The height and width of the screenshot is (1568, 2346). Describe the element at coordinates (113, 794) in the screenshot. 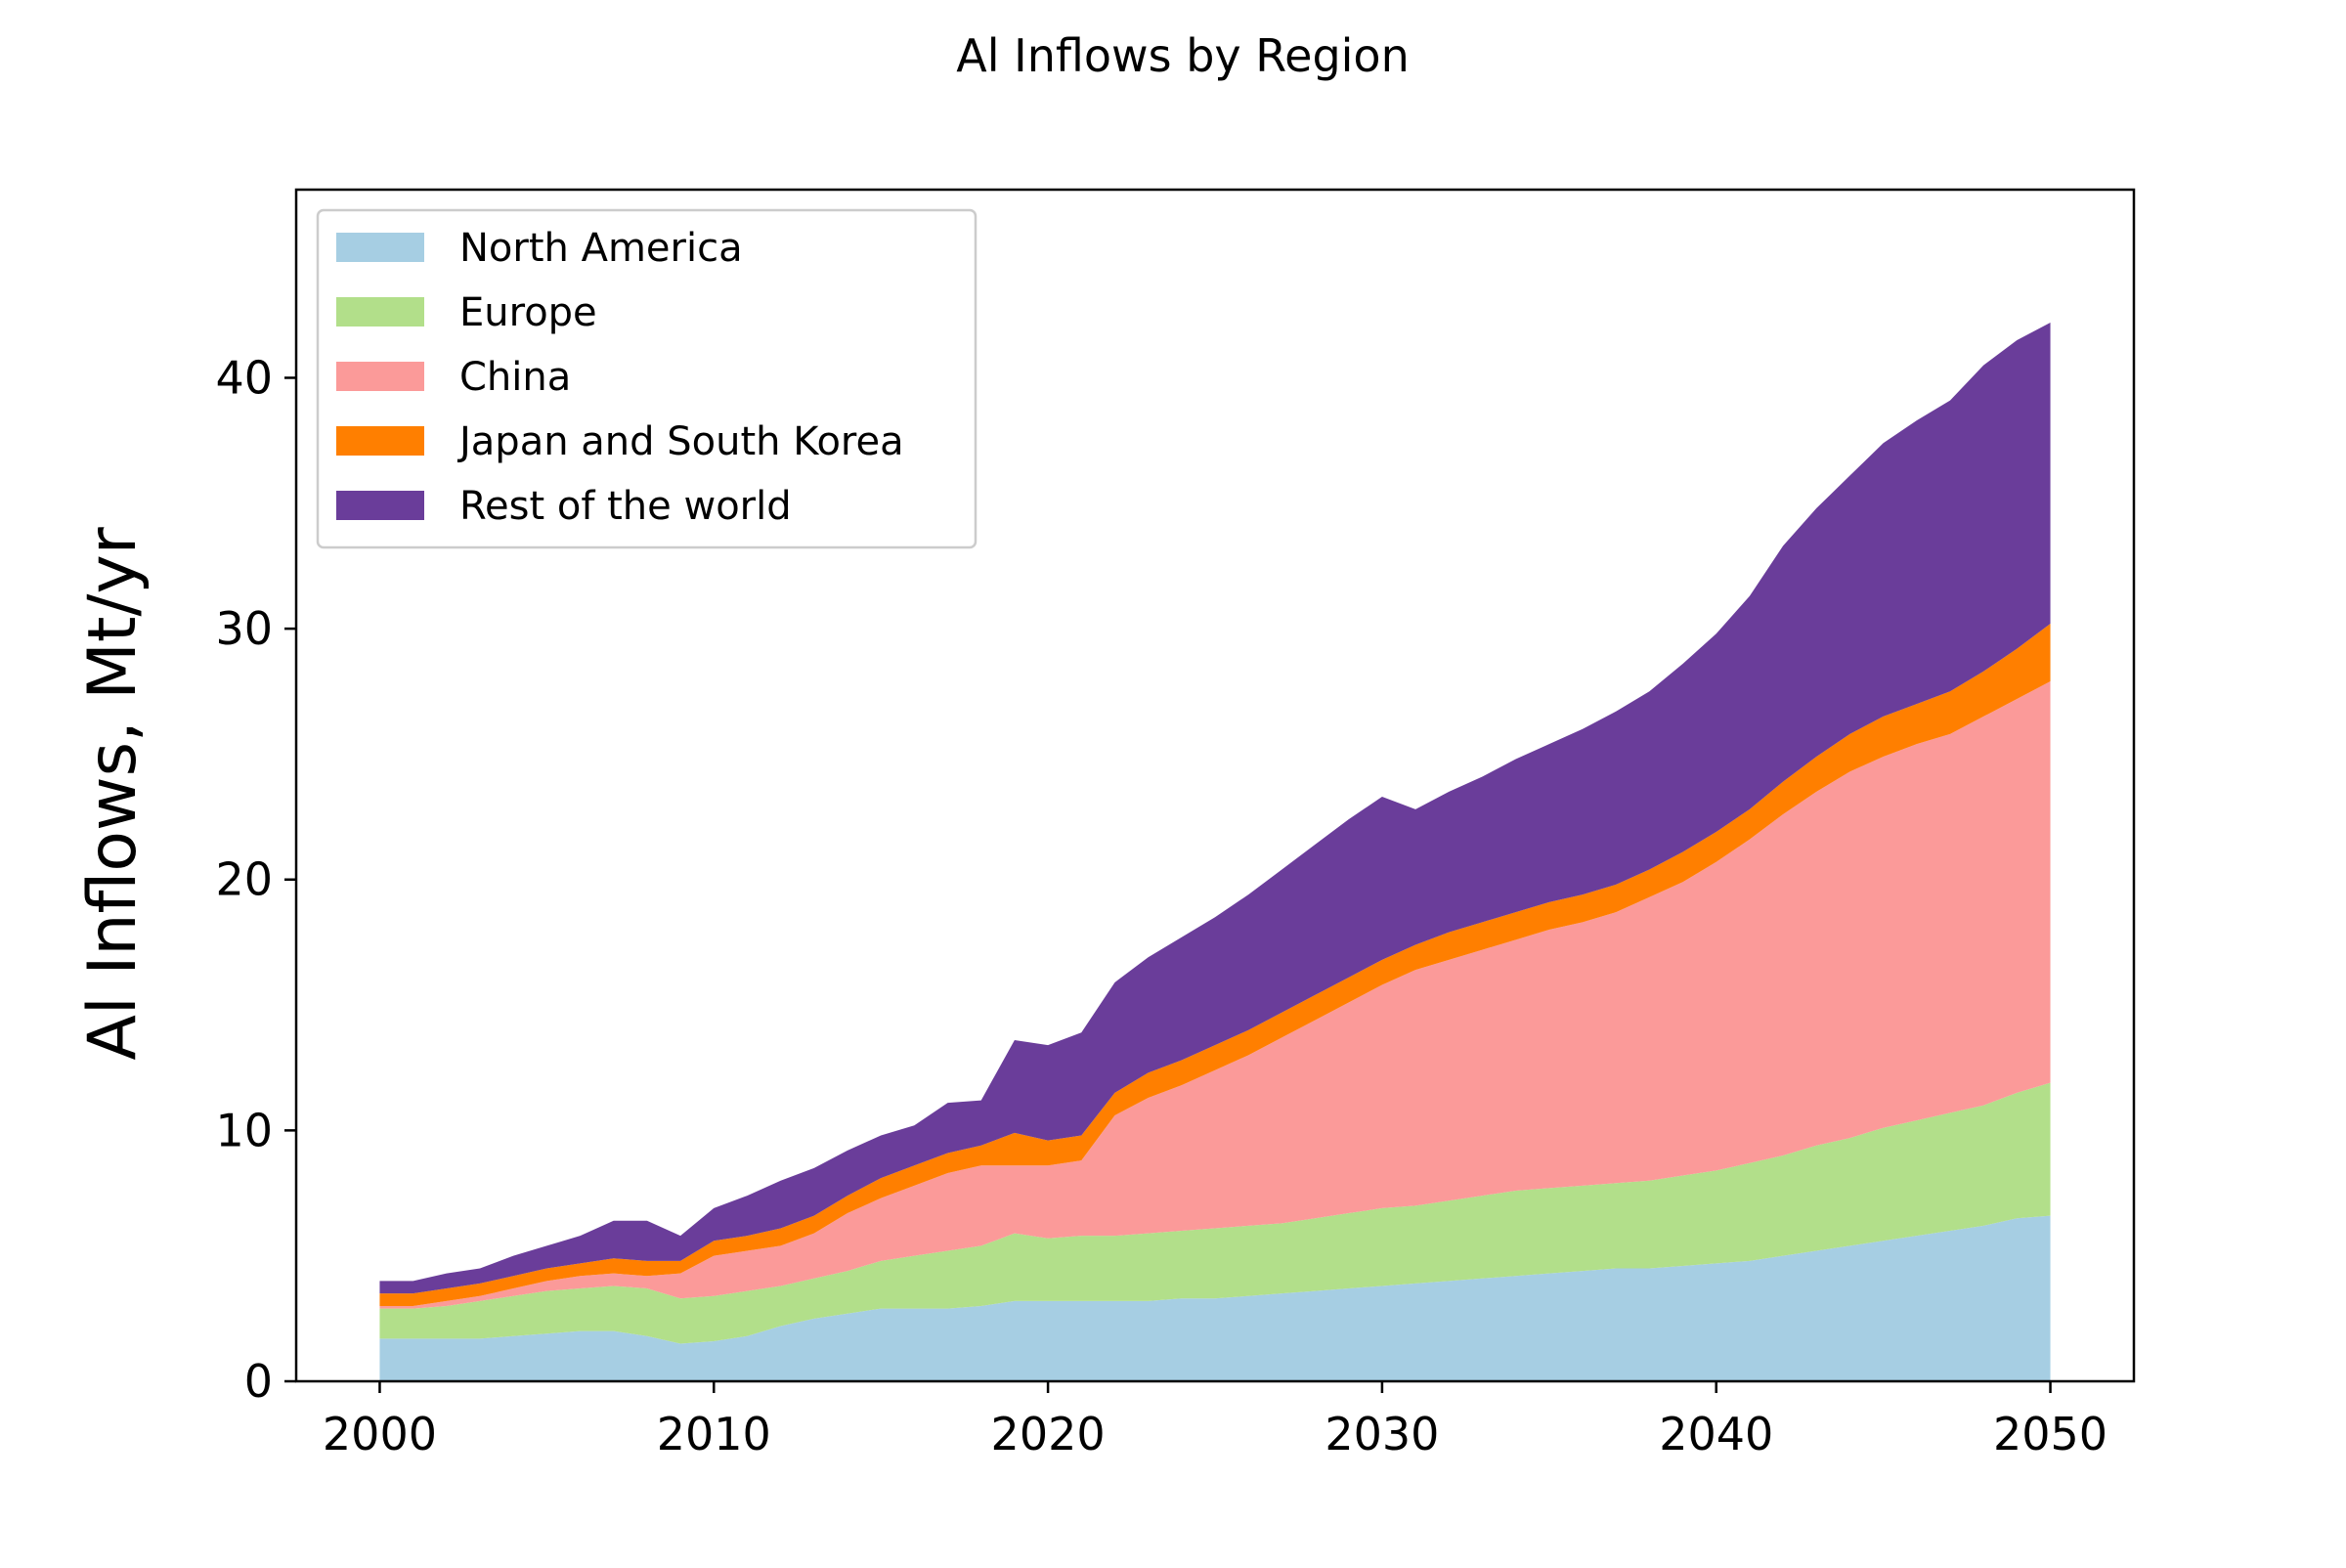

I see `y-axis-label: Al Inflows, Mt/yr` at that location.